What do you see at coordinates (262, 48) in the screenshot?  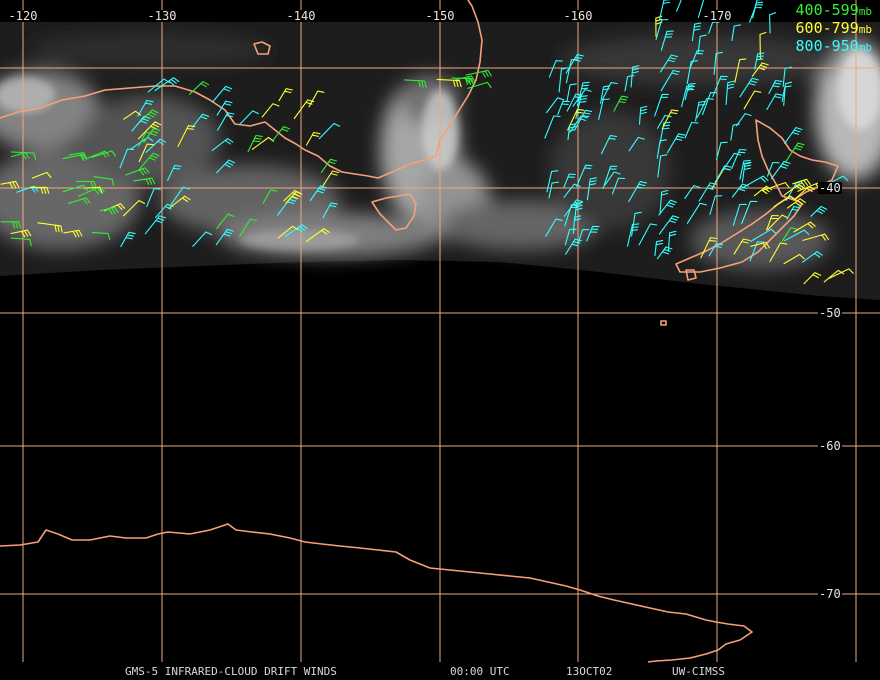 I see `island-coastline` at bounding box center [262, 48].